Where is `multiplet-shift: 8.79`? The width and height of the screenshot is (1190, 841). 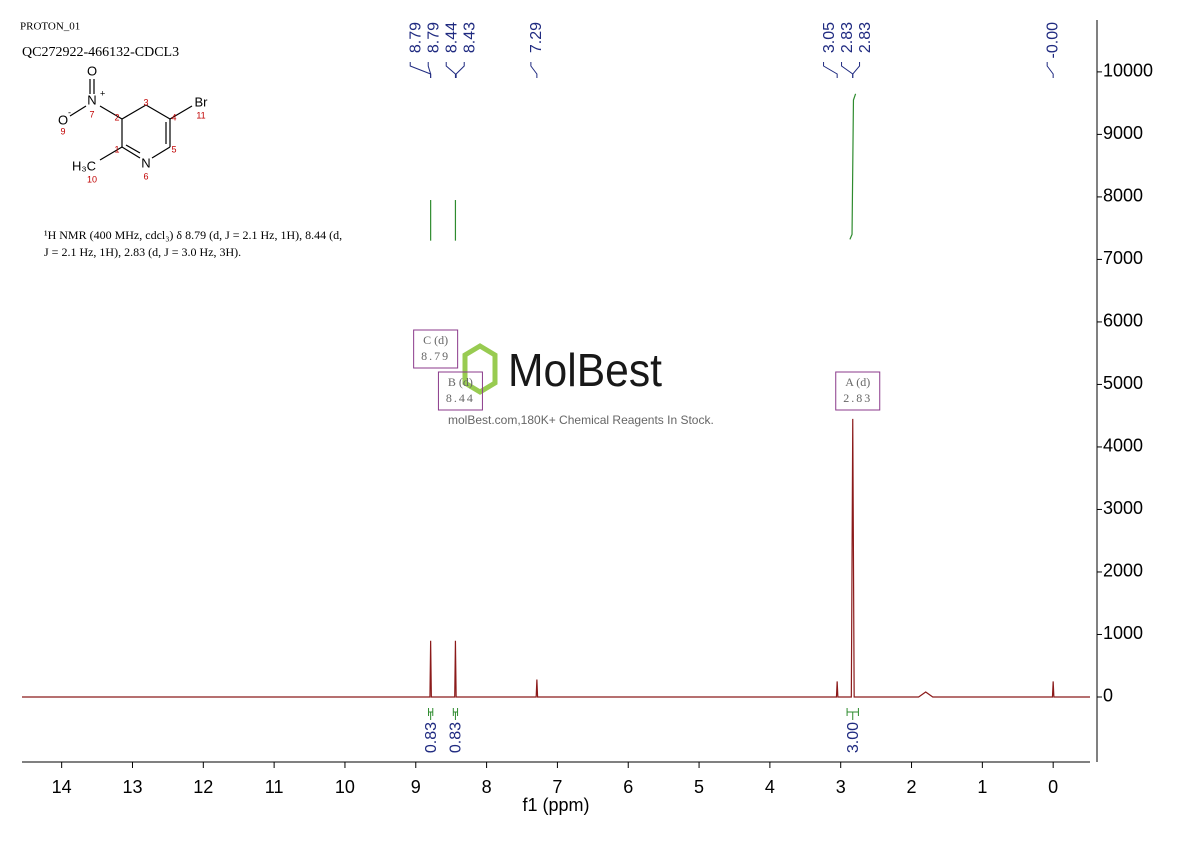
multiplet-shift: 8.79 is located at coordinates (435, 356).